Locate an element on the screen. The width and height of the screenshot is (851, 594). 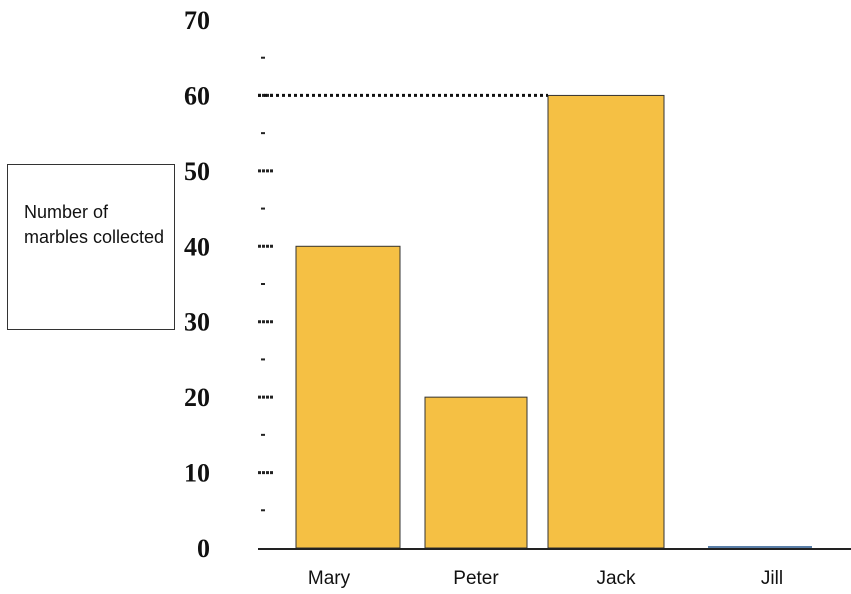
y-tick-label: 50 is located at coordinates (197, 171).